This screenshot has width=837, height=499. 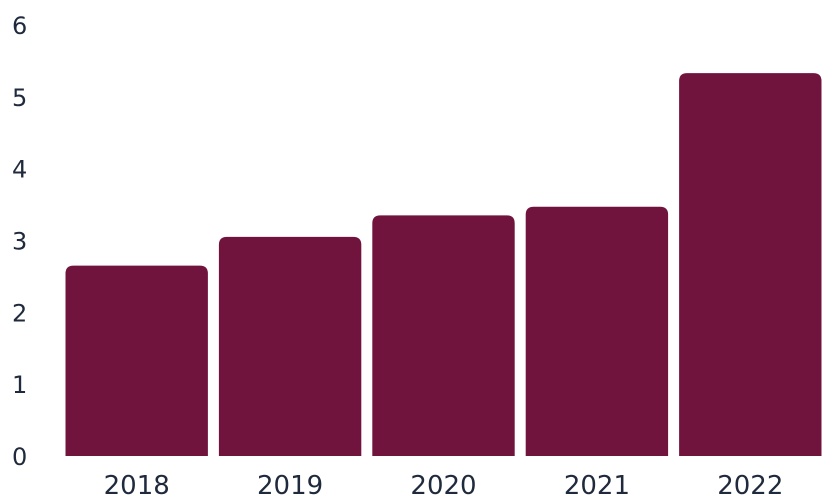 What do you see at coordinates (19, 170) in the screenshot?
I see `y-tick-label-4: 4` at bounding box center [19, 170].